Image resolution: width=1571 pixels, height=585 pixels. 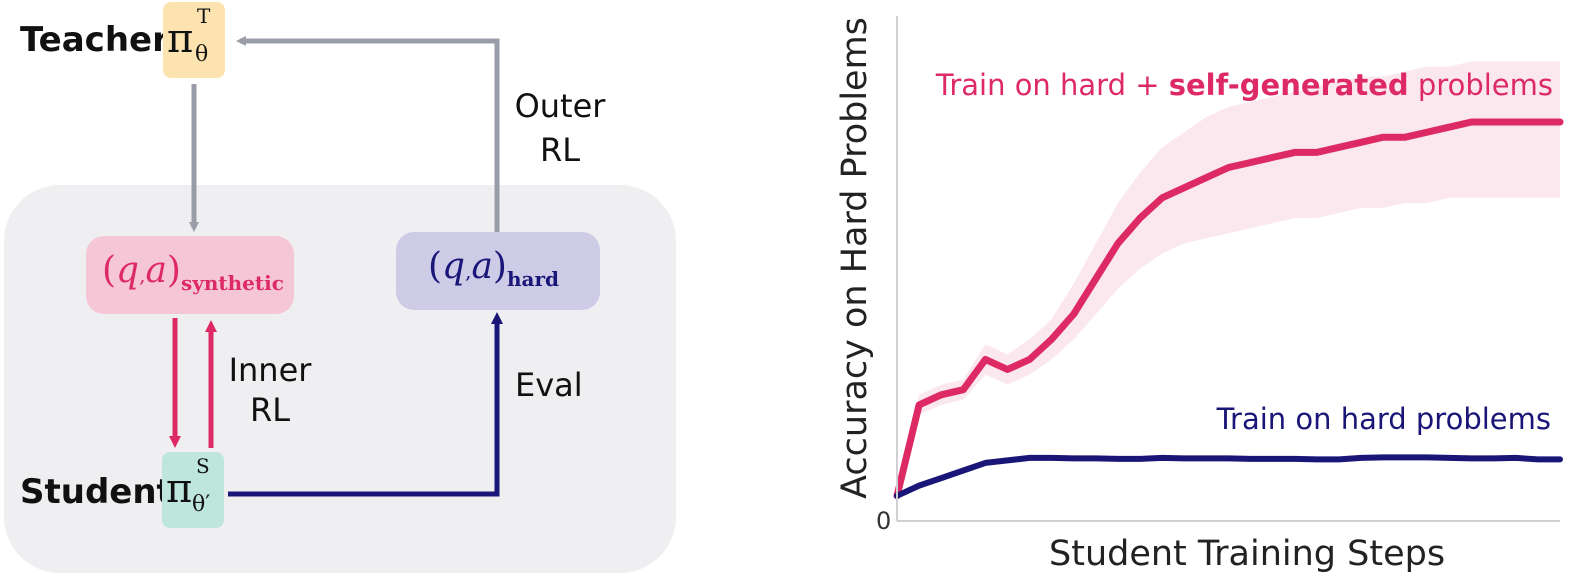 I want to click on eval-arrow, so click(x=365, y=404).